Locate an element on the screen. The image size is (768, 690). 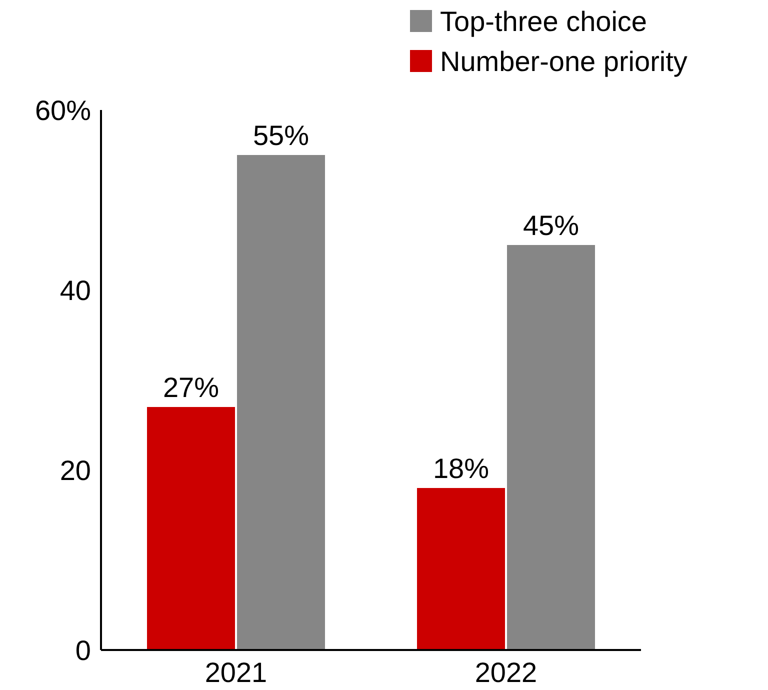
y-tick-label: 0 is located at coordinates (83, 650).